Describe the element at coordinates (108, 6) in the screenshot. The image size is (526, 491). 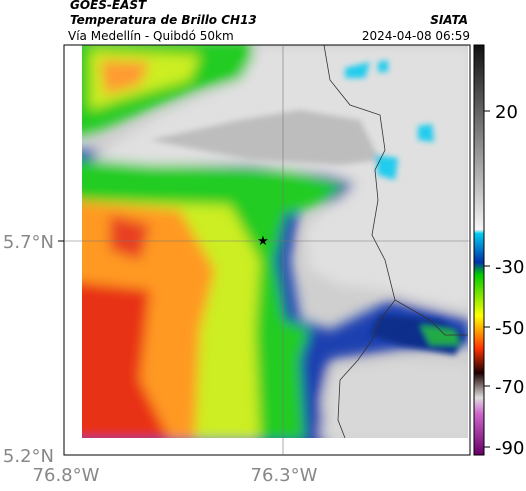
I see `satellite-name: GOES-EAST` at that location.